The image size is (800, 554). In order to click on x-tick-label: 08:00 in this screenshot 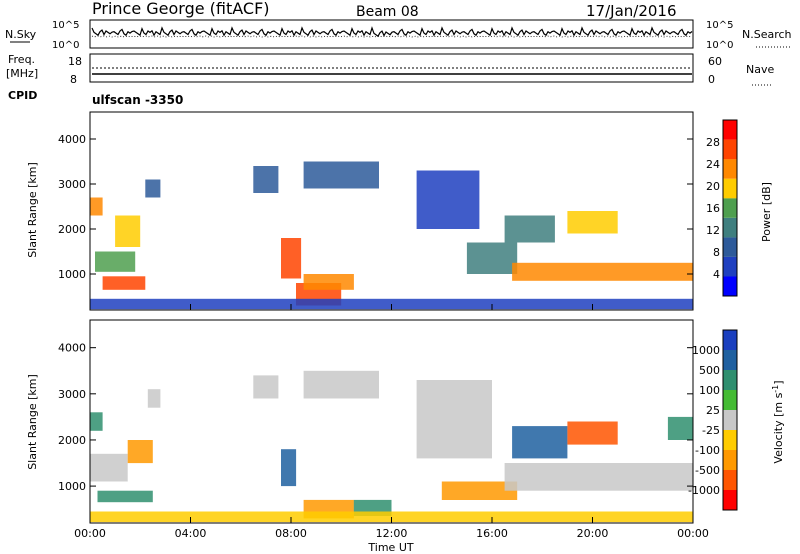, I will do `click(291, 533)`.